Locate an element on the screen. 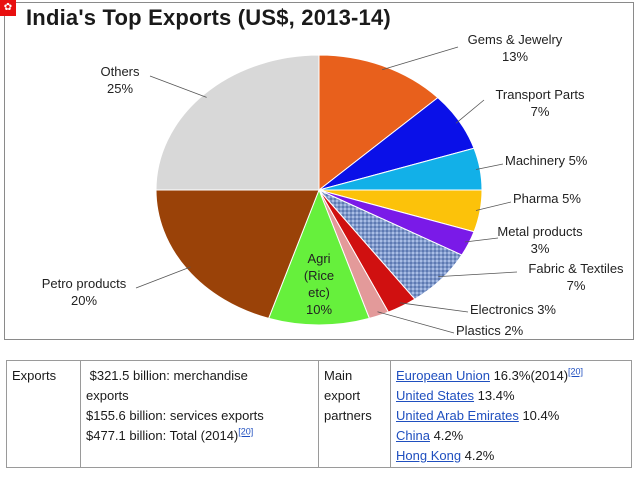 The height and width of the screenshot is (478, 638). partner-item: United Arab Emirates 10.4% is located at coordinates (478, 415).